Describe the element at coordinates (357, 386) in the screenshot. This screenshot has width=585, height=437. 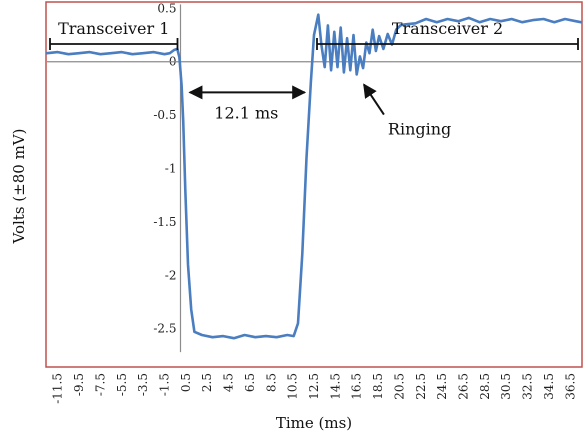
I see `x-tick-label: 16.5` at that location.